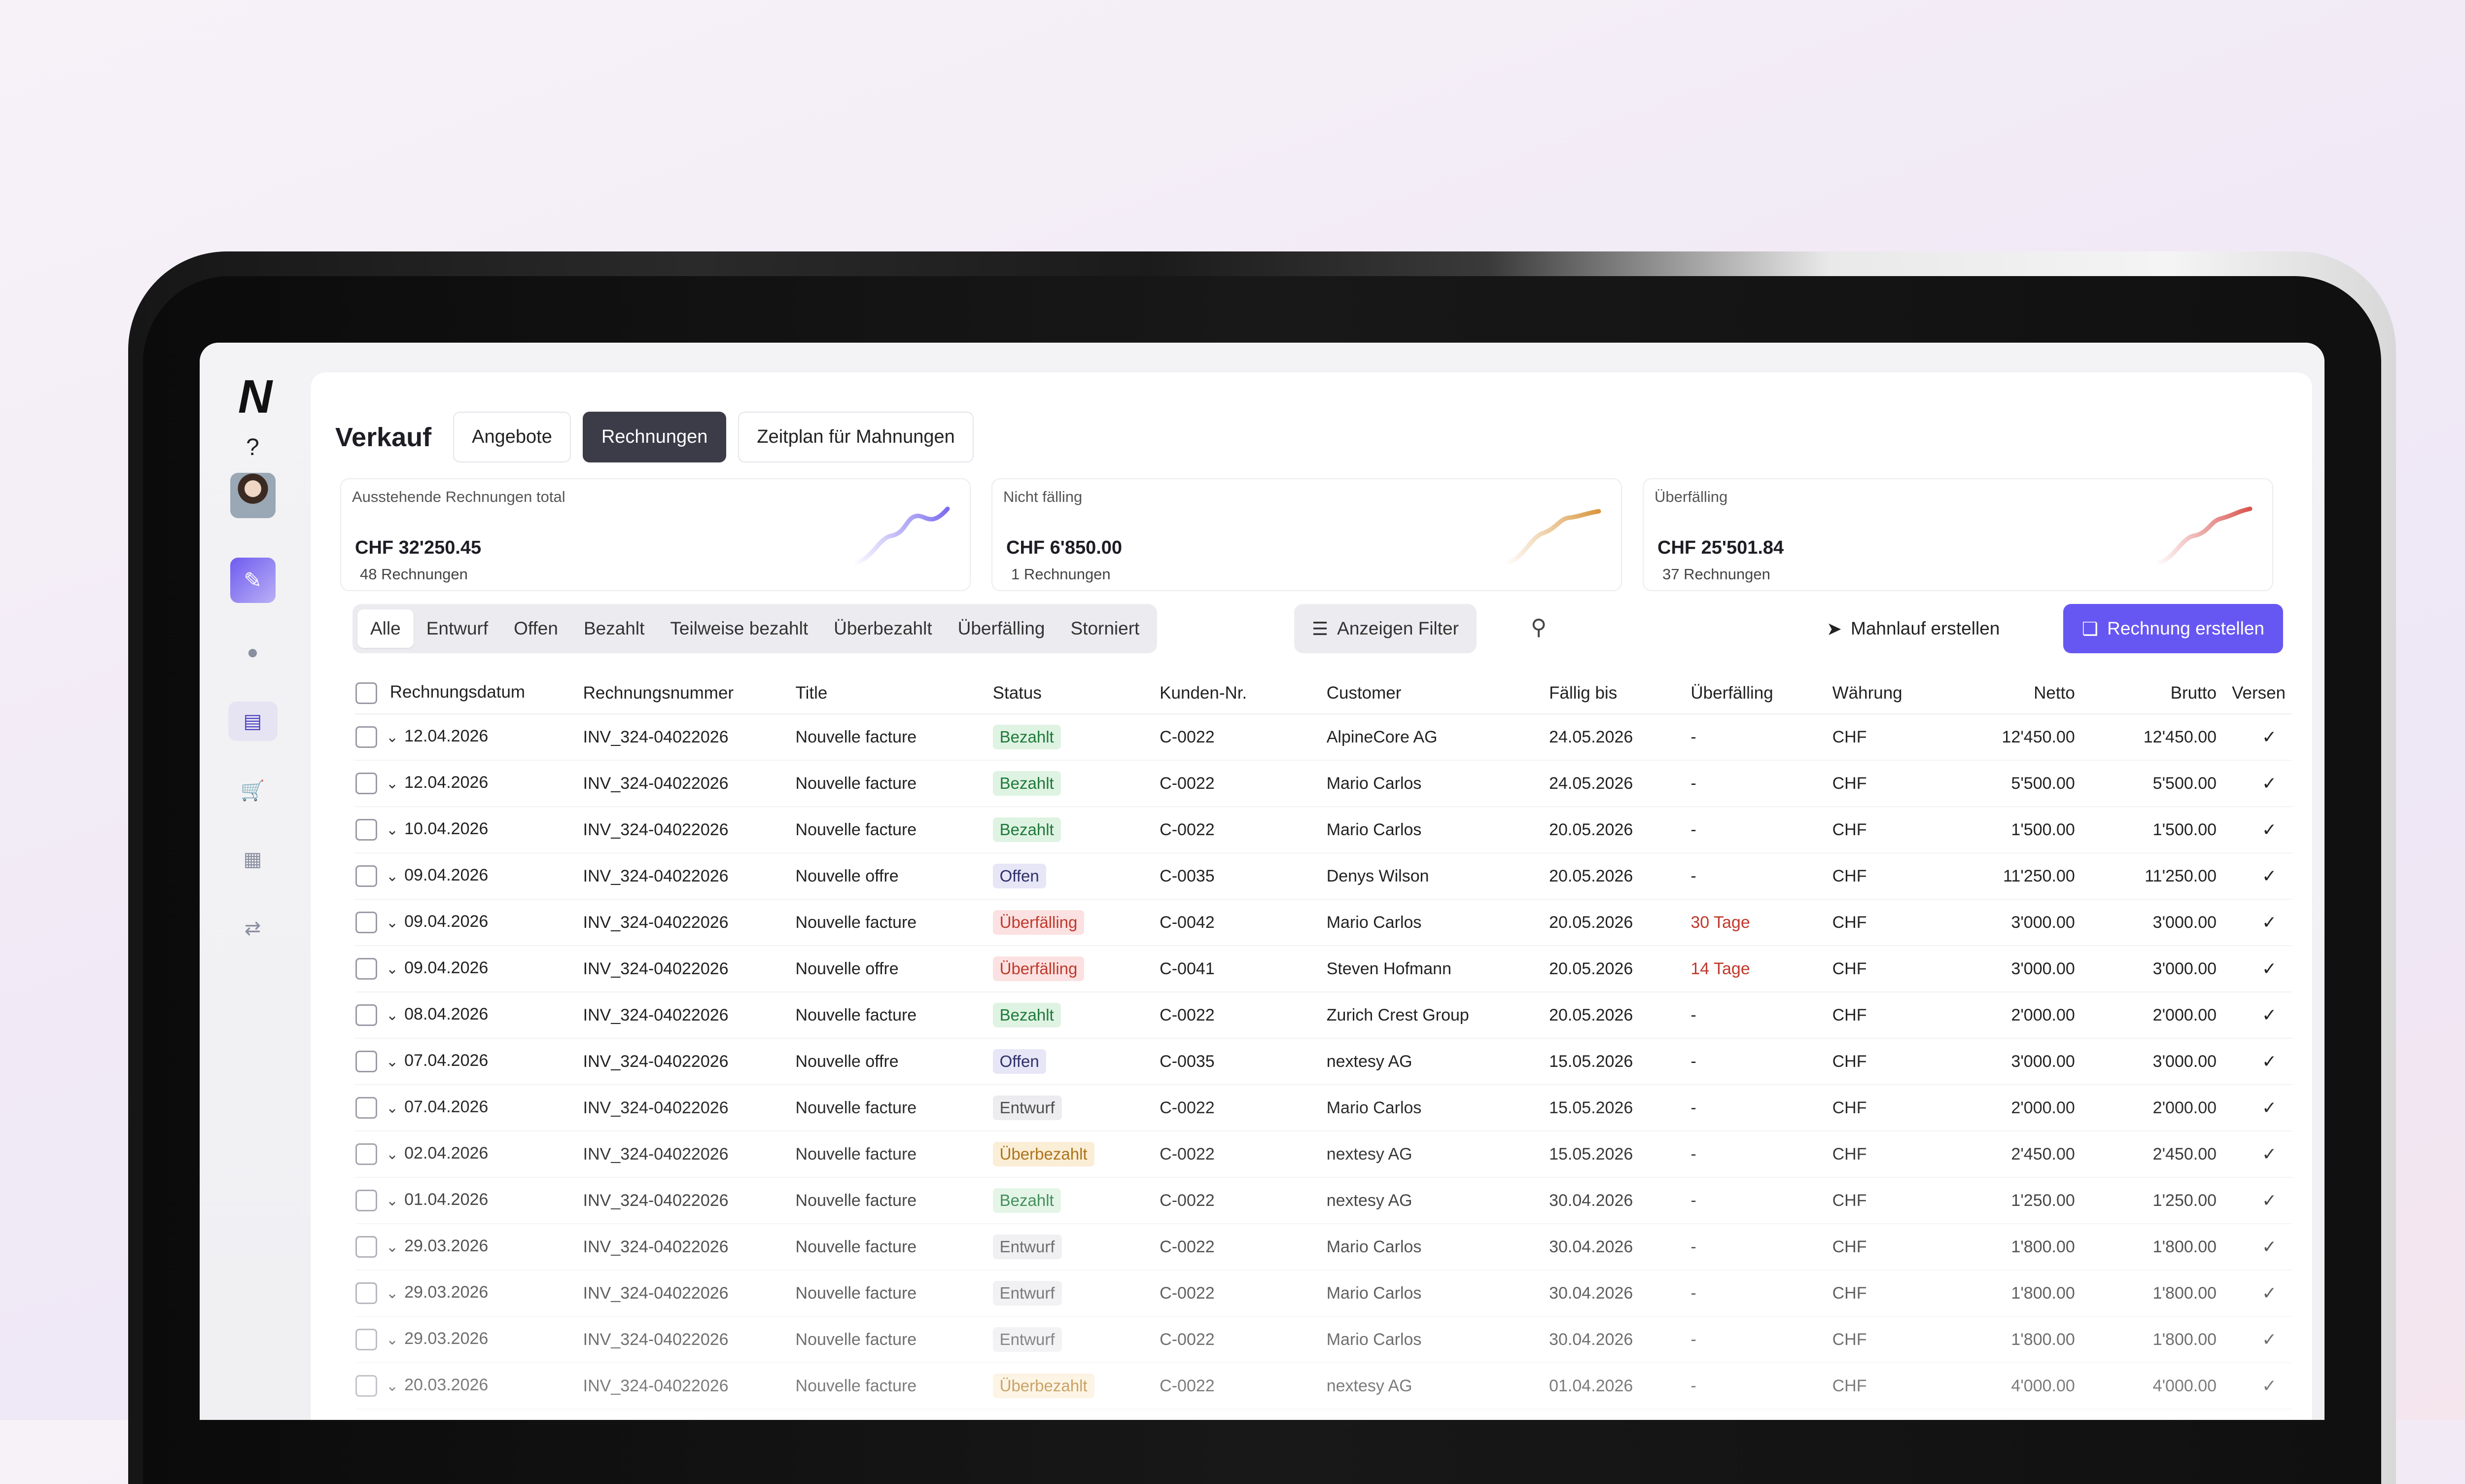 Image resolution: width=2465 pixels, height=1484 pixels. Describe the element at coordinates (1385, 628) in the screenshot. I see `show-filter-button: ☰ Anzeigen Filter` at that location.